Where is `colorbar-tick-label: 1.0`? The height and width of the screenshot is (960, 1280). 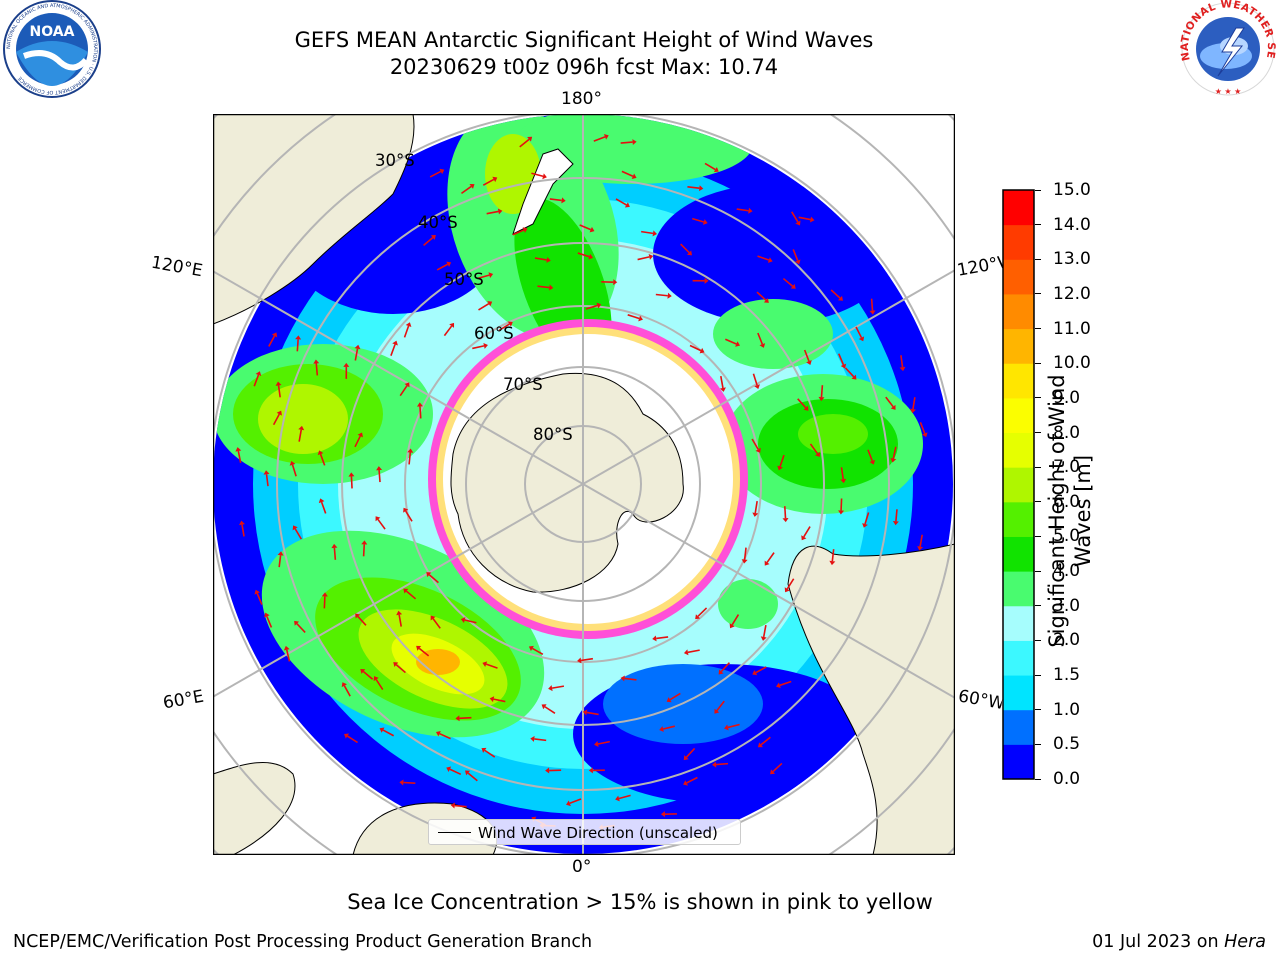 colorbar-tick-label: 1.0 is located at coordinates (1067, 709).